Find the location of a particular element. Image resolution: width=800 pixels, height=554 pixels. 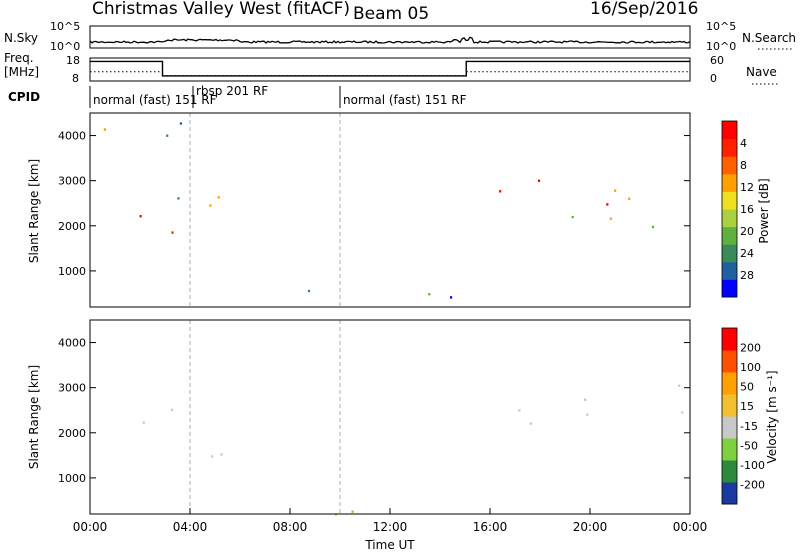

freq-label: Freq. is located at coordinates (19, 58).